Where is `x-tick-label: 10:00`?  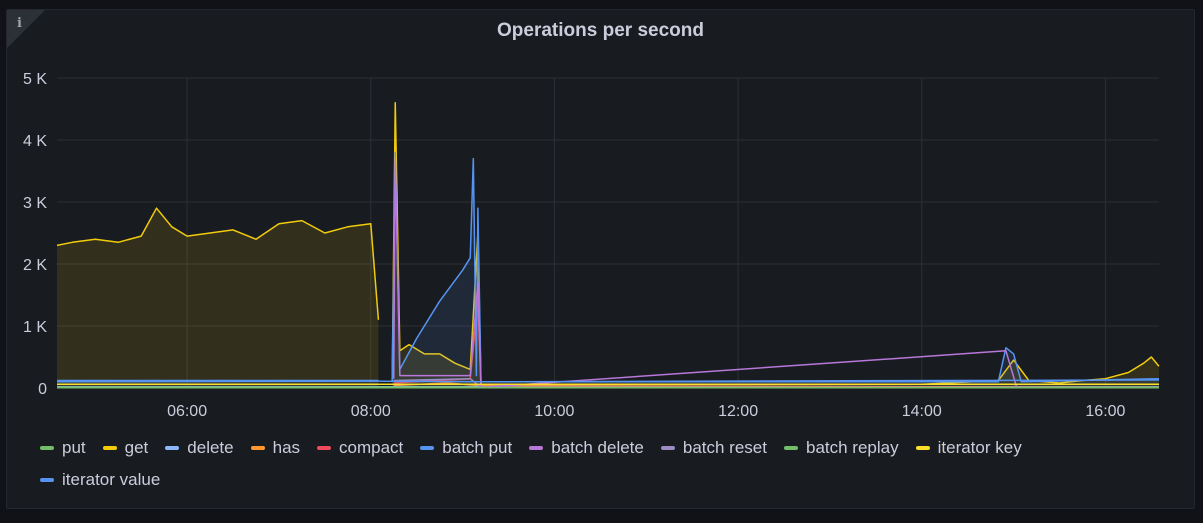 x-tick-label: 10:00 is located at coordinates (554, 411).